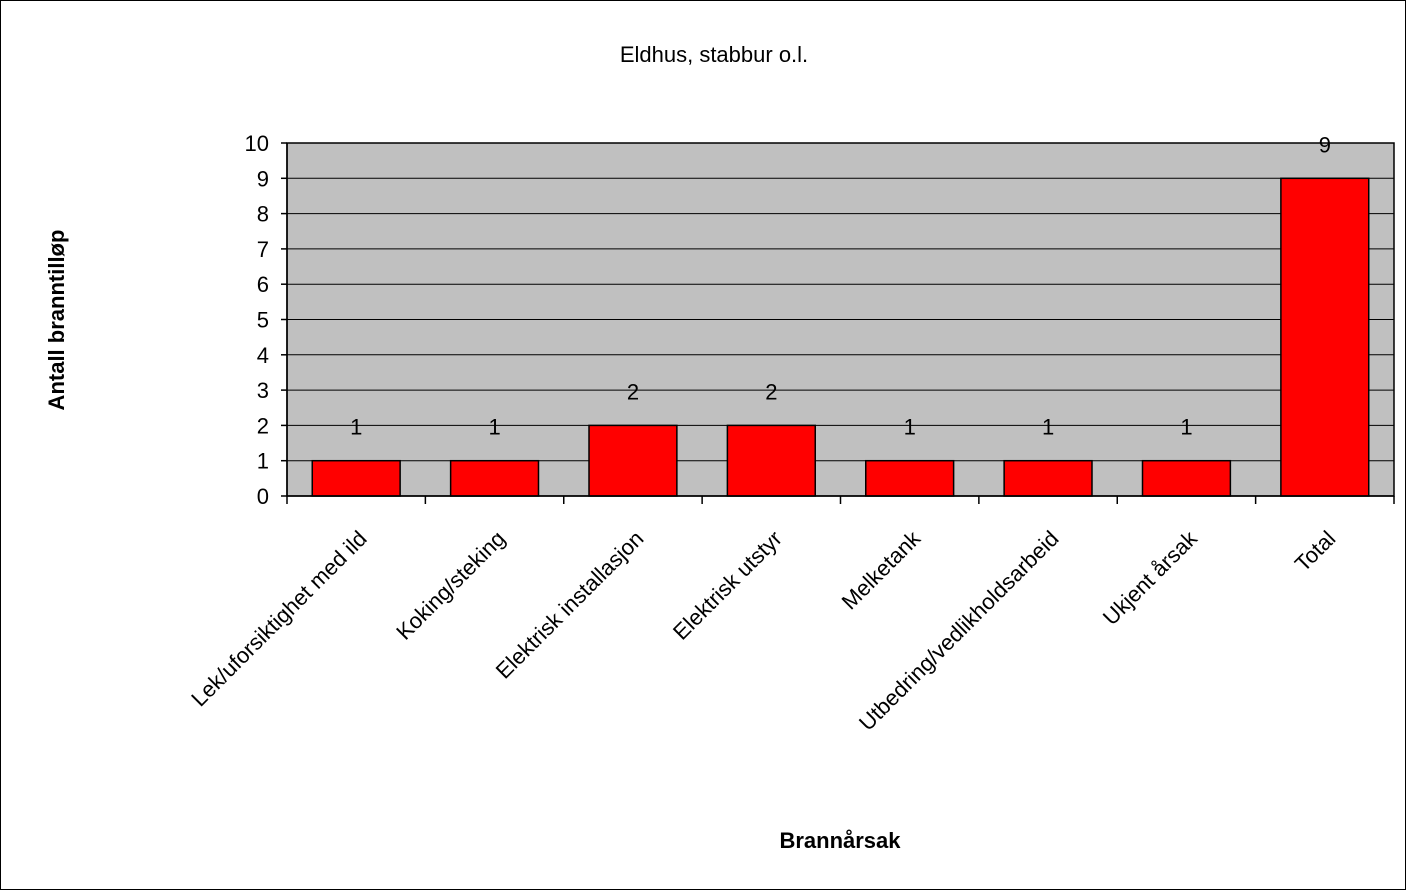 This screenshot has height=895, width=1406. What do you see at coordinates (263, 214) in the screenshot?
I see `y-tick-label: 8` at bounding box center [263, 214].